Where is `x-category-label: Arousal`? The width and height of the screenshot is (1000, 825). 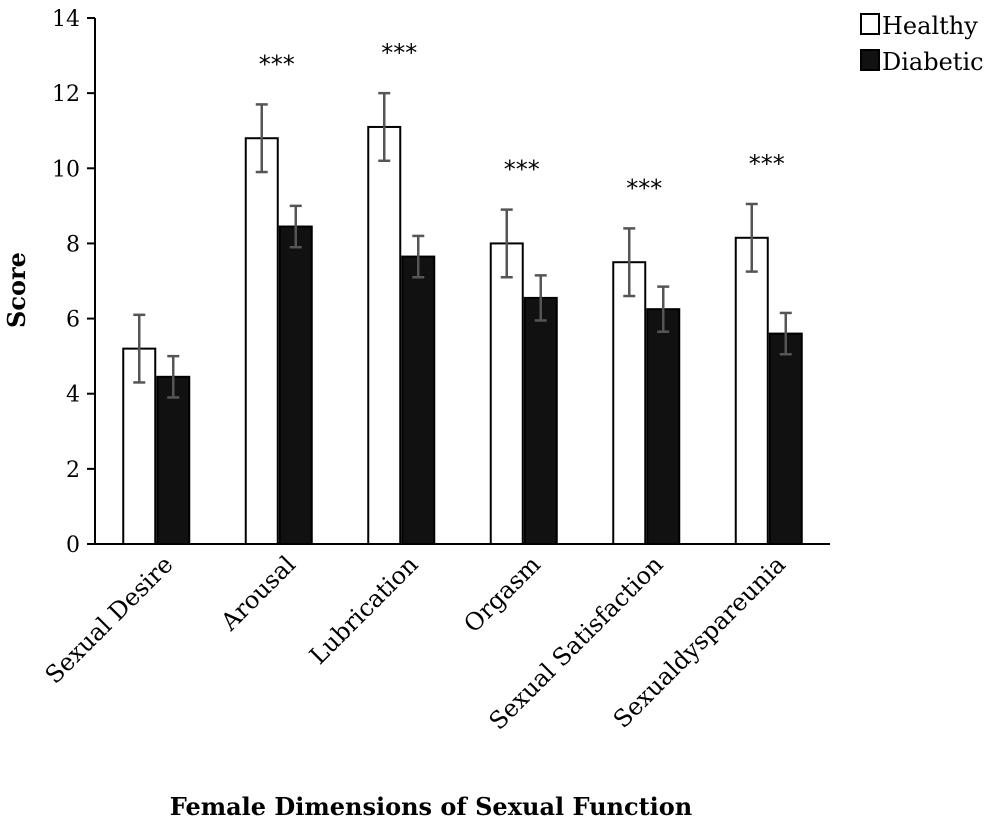
x-category-label: Arousal is located at coordinates (258, 593).